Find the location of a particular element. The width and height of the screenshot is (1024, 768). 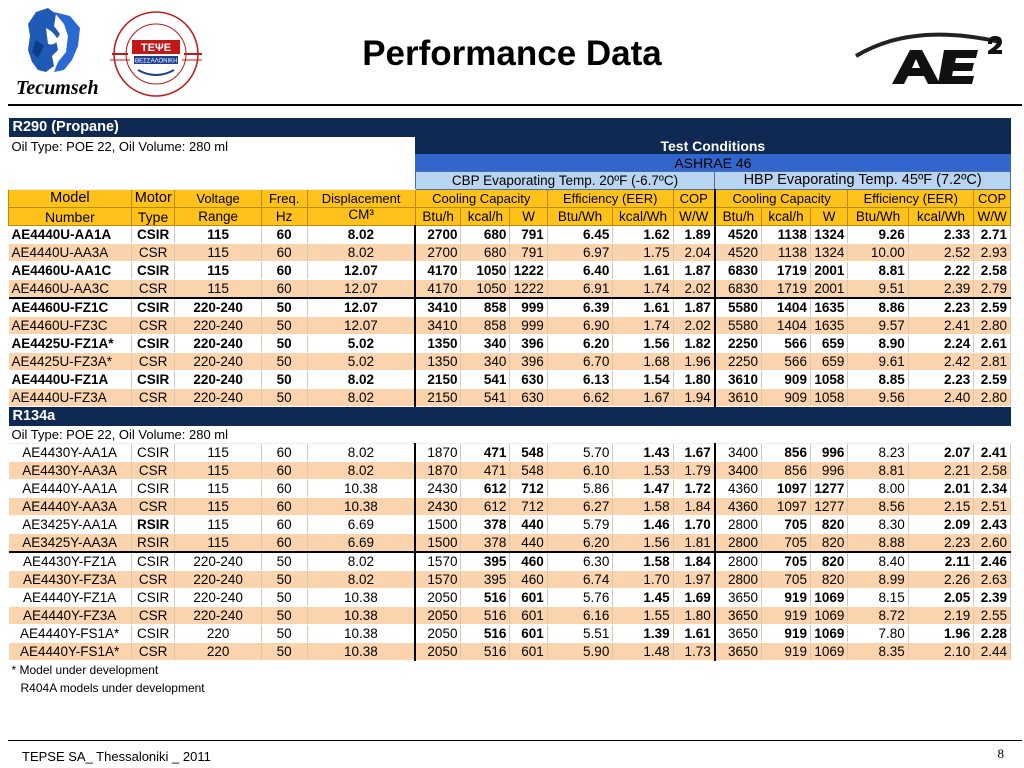

data-cell: 8.86 is located at coordinates (878, 307).